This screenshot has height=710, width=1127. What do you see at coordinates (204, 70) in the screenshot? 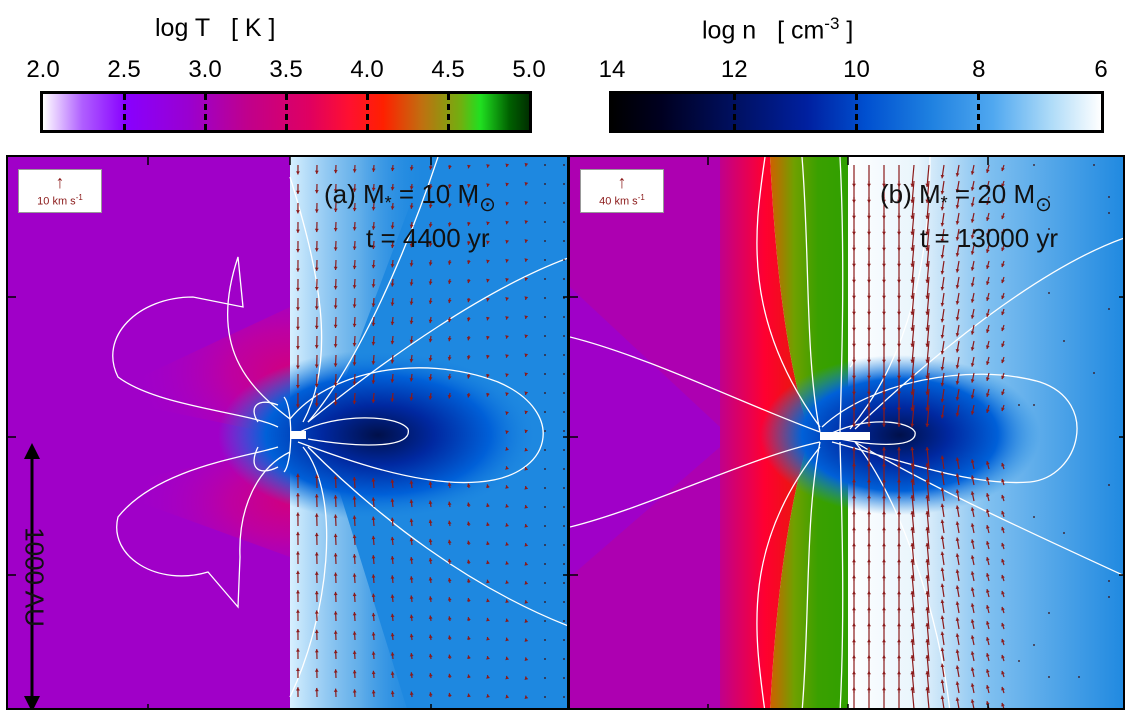
I see `colorbar_temp-tick-label: 3.0` at bounding box center [204, 70].